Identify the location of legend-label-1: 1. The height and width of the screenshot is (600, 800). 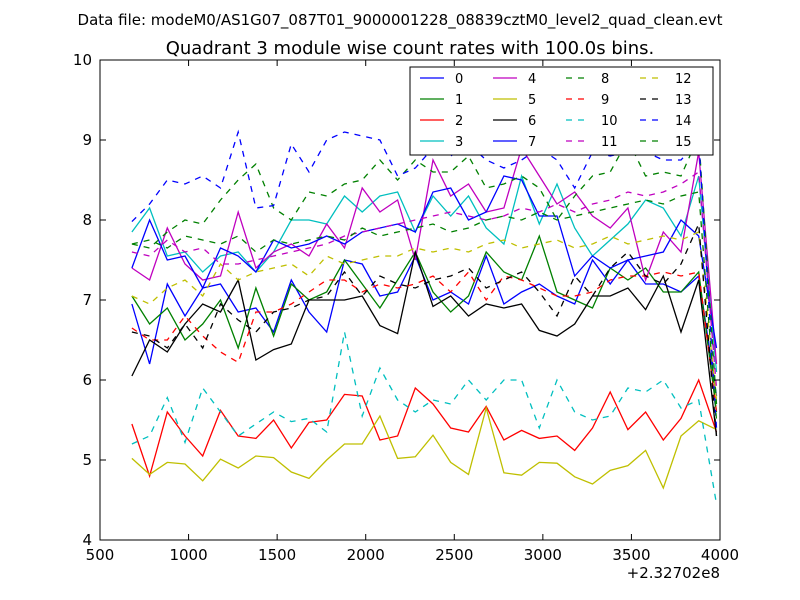
(459, 100).